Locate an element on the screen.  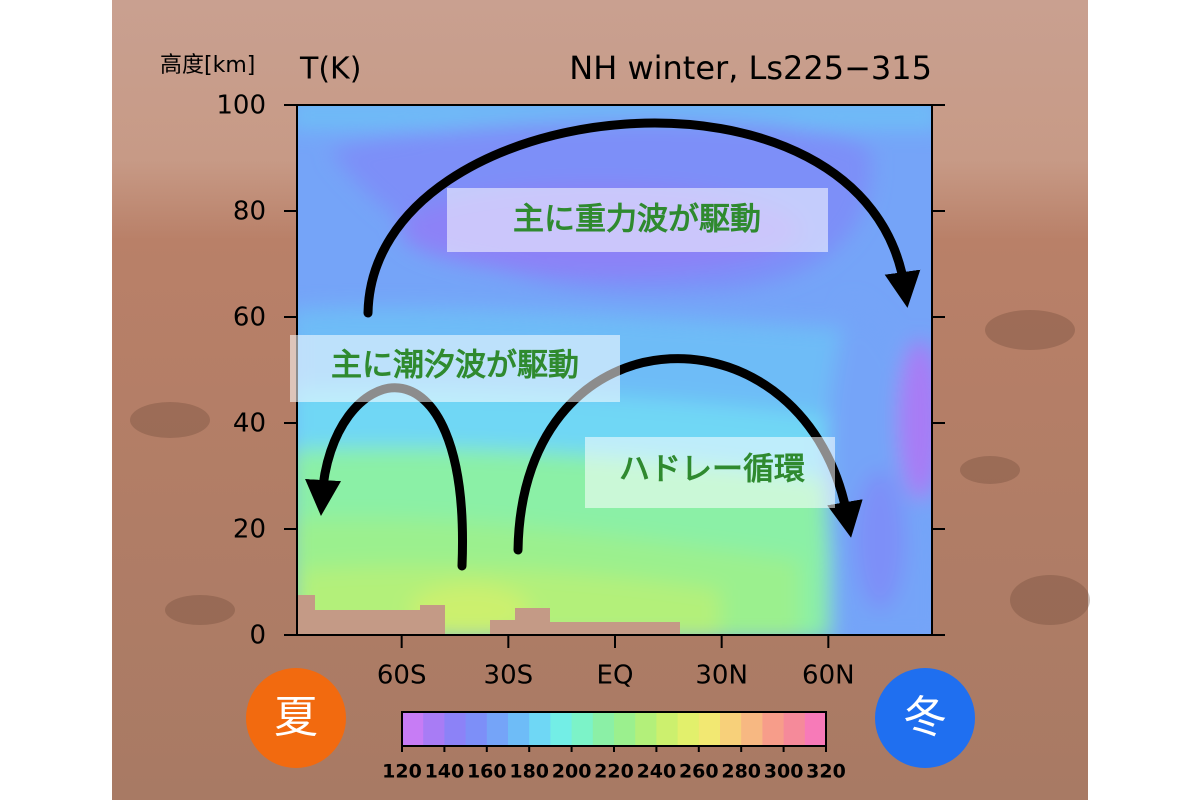
winter-label: 冬 is located at coordinates (925, 717).